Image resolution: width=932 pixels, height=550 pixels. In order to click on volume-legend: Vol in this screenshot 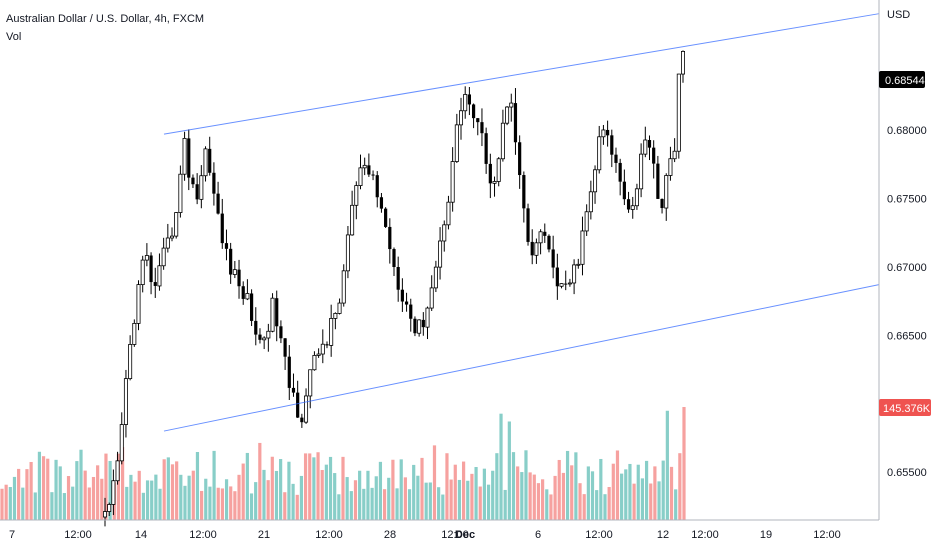, I will do `click(13, 37)`.